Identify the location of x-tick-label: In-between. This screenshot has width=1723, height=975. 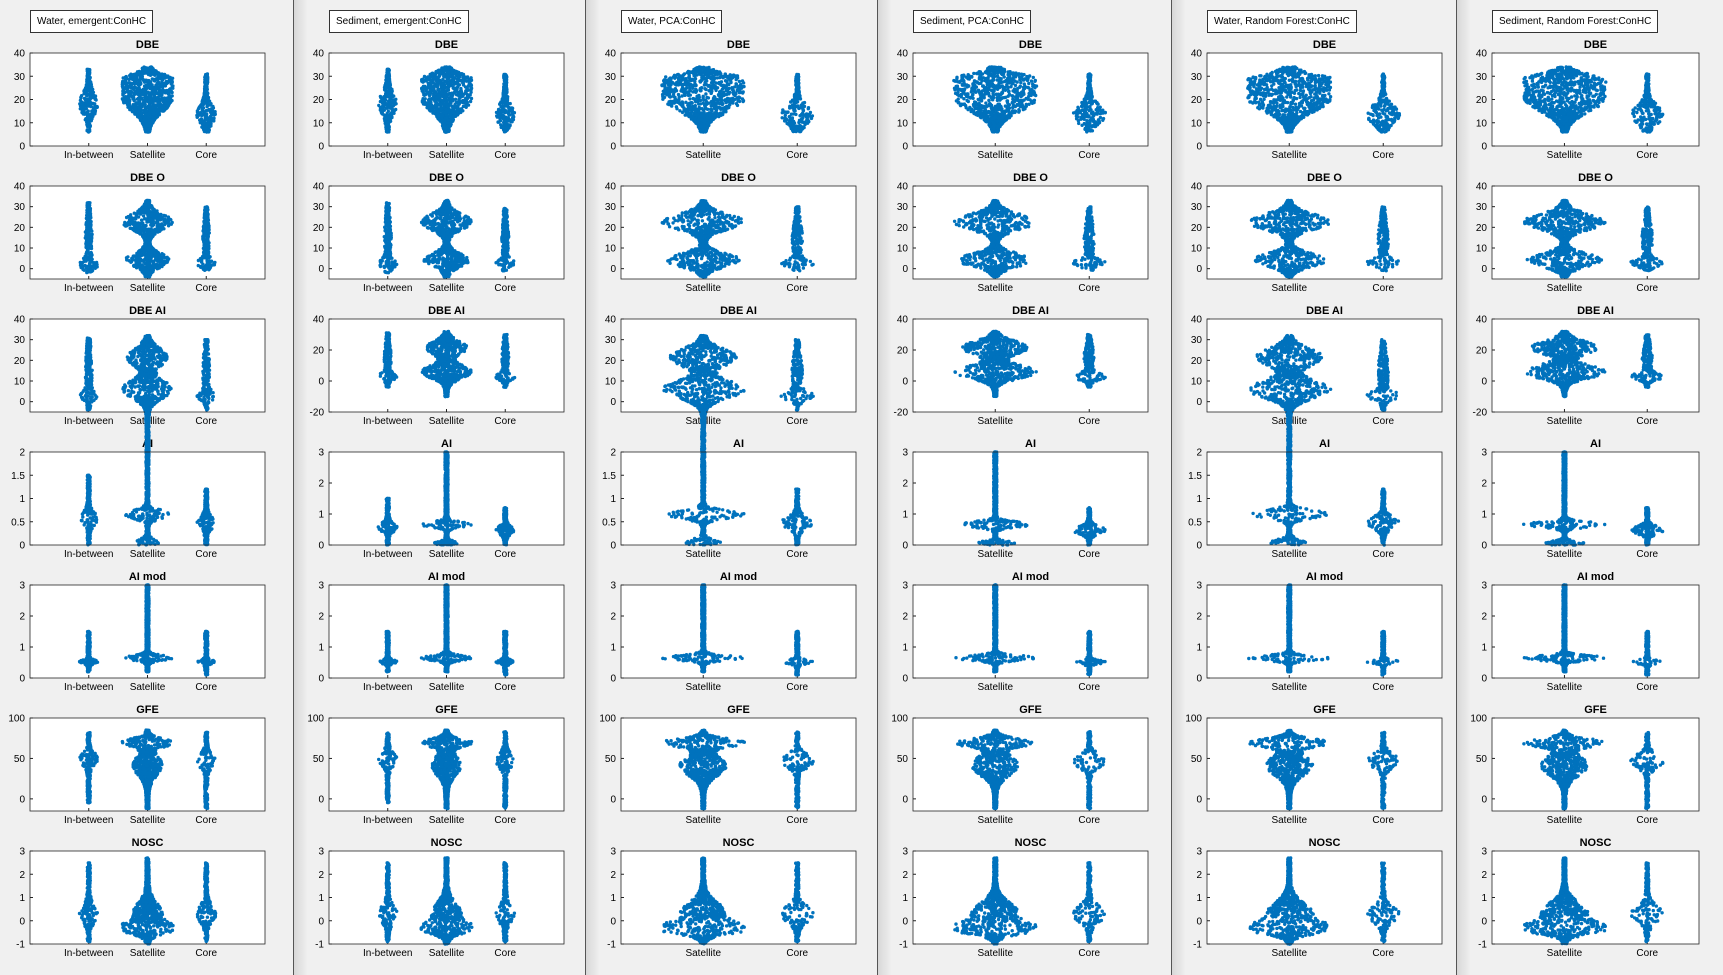
(88, 421).